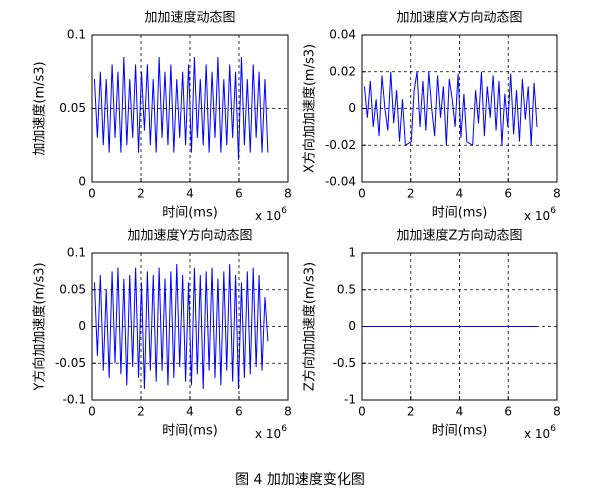 This screenshot has width=590, height=499. What do you see at coordinates (342, 35) in the screenshot?
I see `y-tick-label: 0.04` at bounding box center [342, 35].